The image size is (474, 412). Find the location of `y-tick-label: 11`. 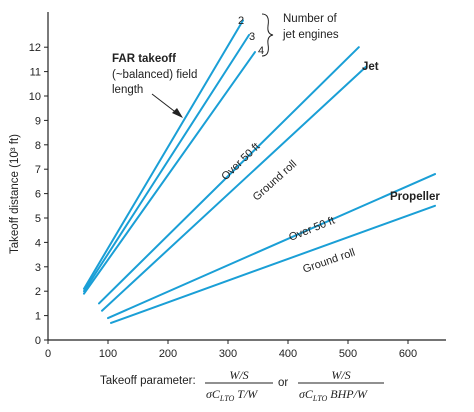

y-tick-label: 11 is located at coordinates (35, 73).